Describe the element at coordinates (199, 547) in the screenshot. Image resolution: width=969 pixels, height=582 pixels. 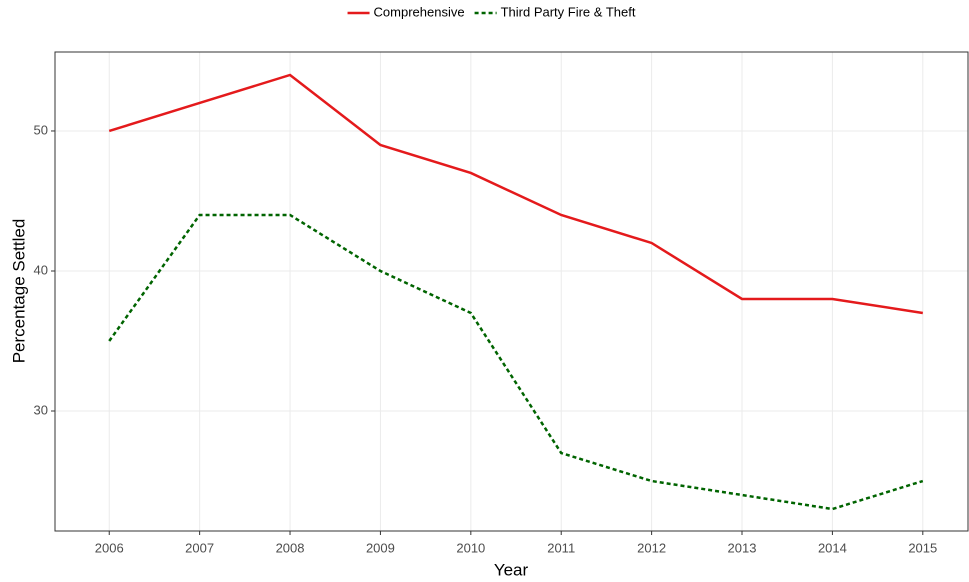
I see `x-tick-label: 2007` at that location.